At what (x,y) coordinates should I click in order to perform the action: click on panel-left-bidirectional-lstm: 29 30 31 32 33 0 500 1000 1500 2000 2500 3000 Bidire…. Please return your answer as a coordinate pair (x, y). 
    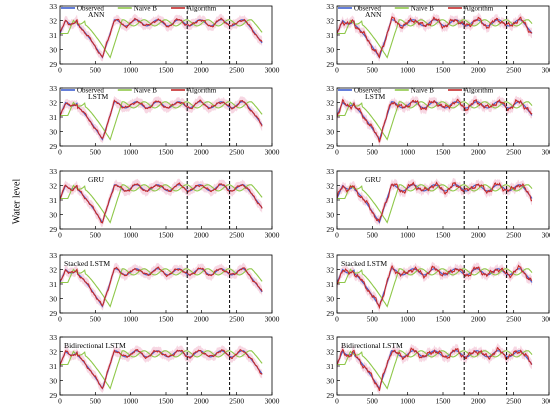
    Looking at the image, I should click on (164, 369).